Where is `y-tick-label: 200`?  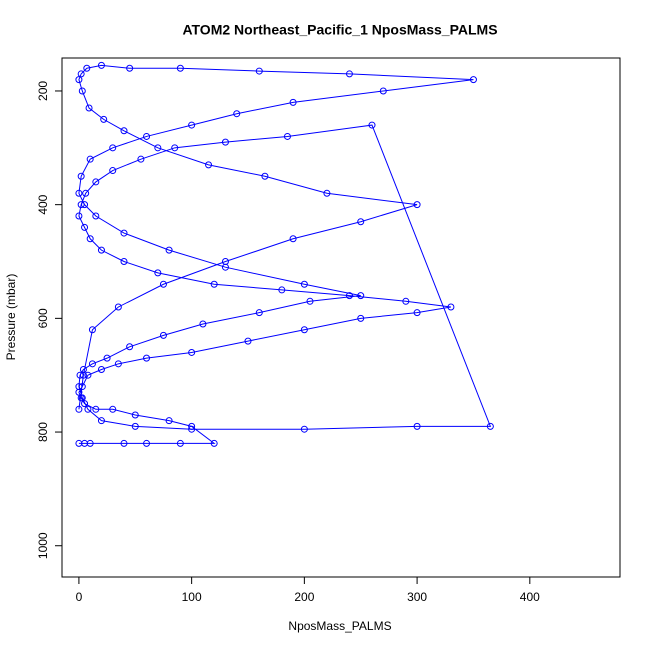
y-tick-label: 200 is located at coordinates (43, 91).